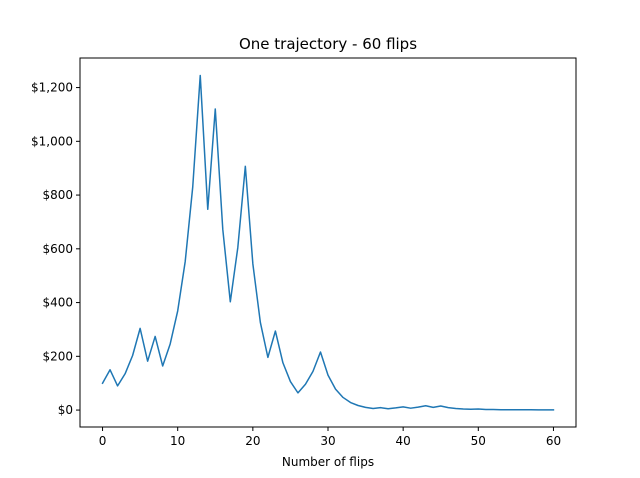  What do you see at coordinates (327, 441) in the screenshot?
I see `x-tick-label: 30` at bounding box center [327, 441].